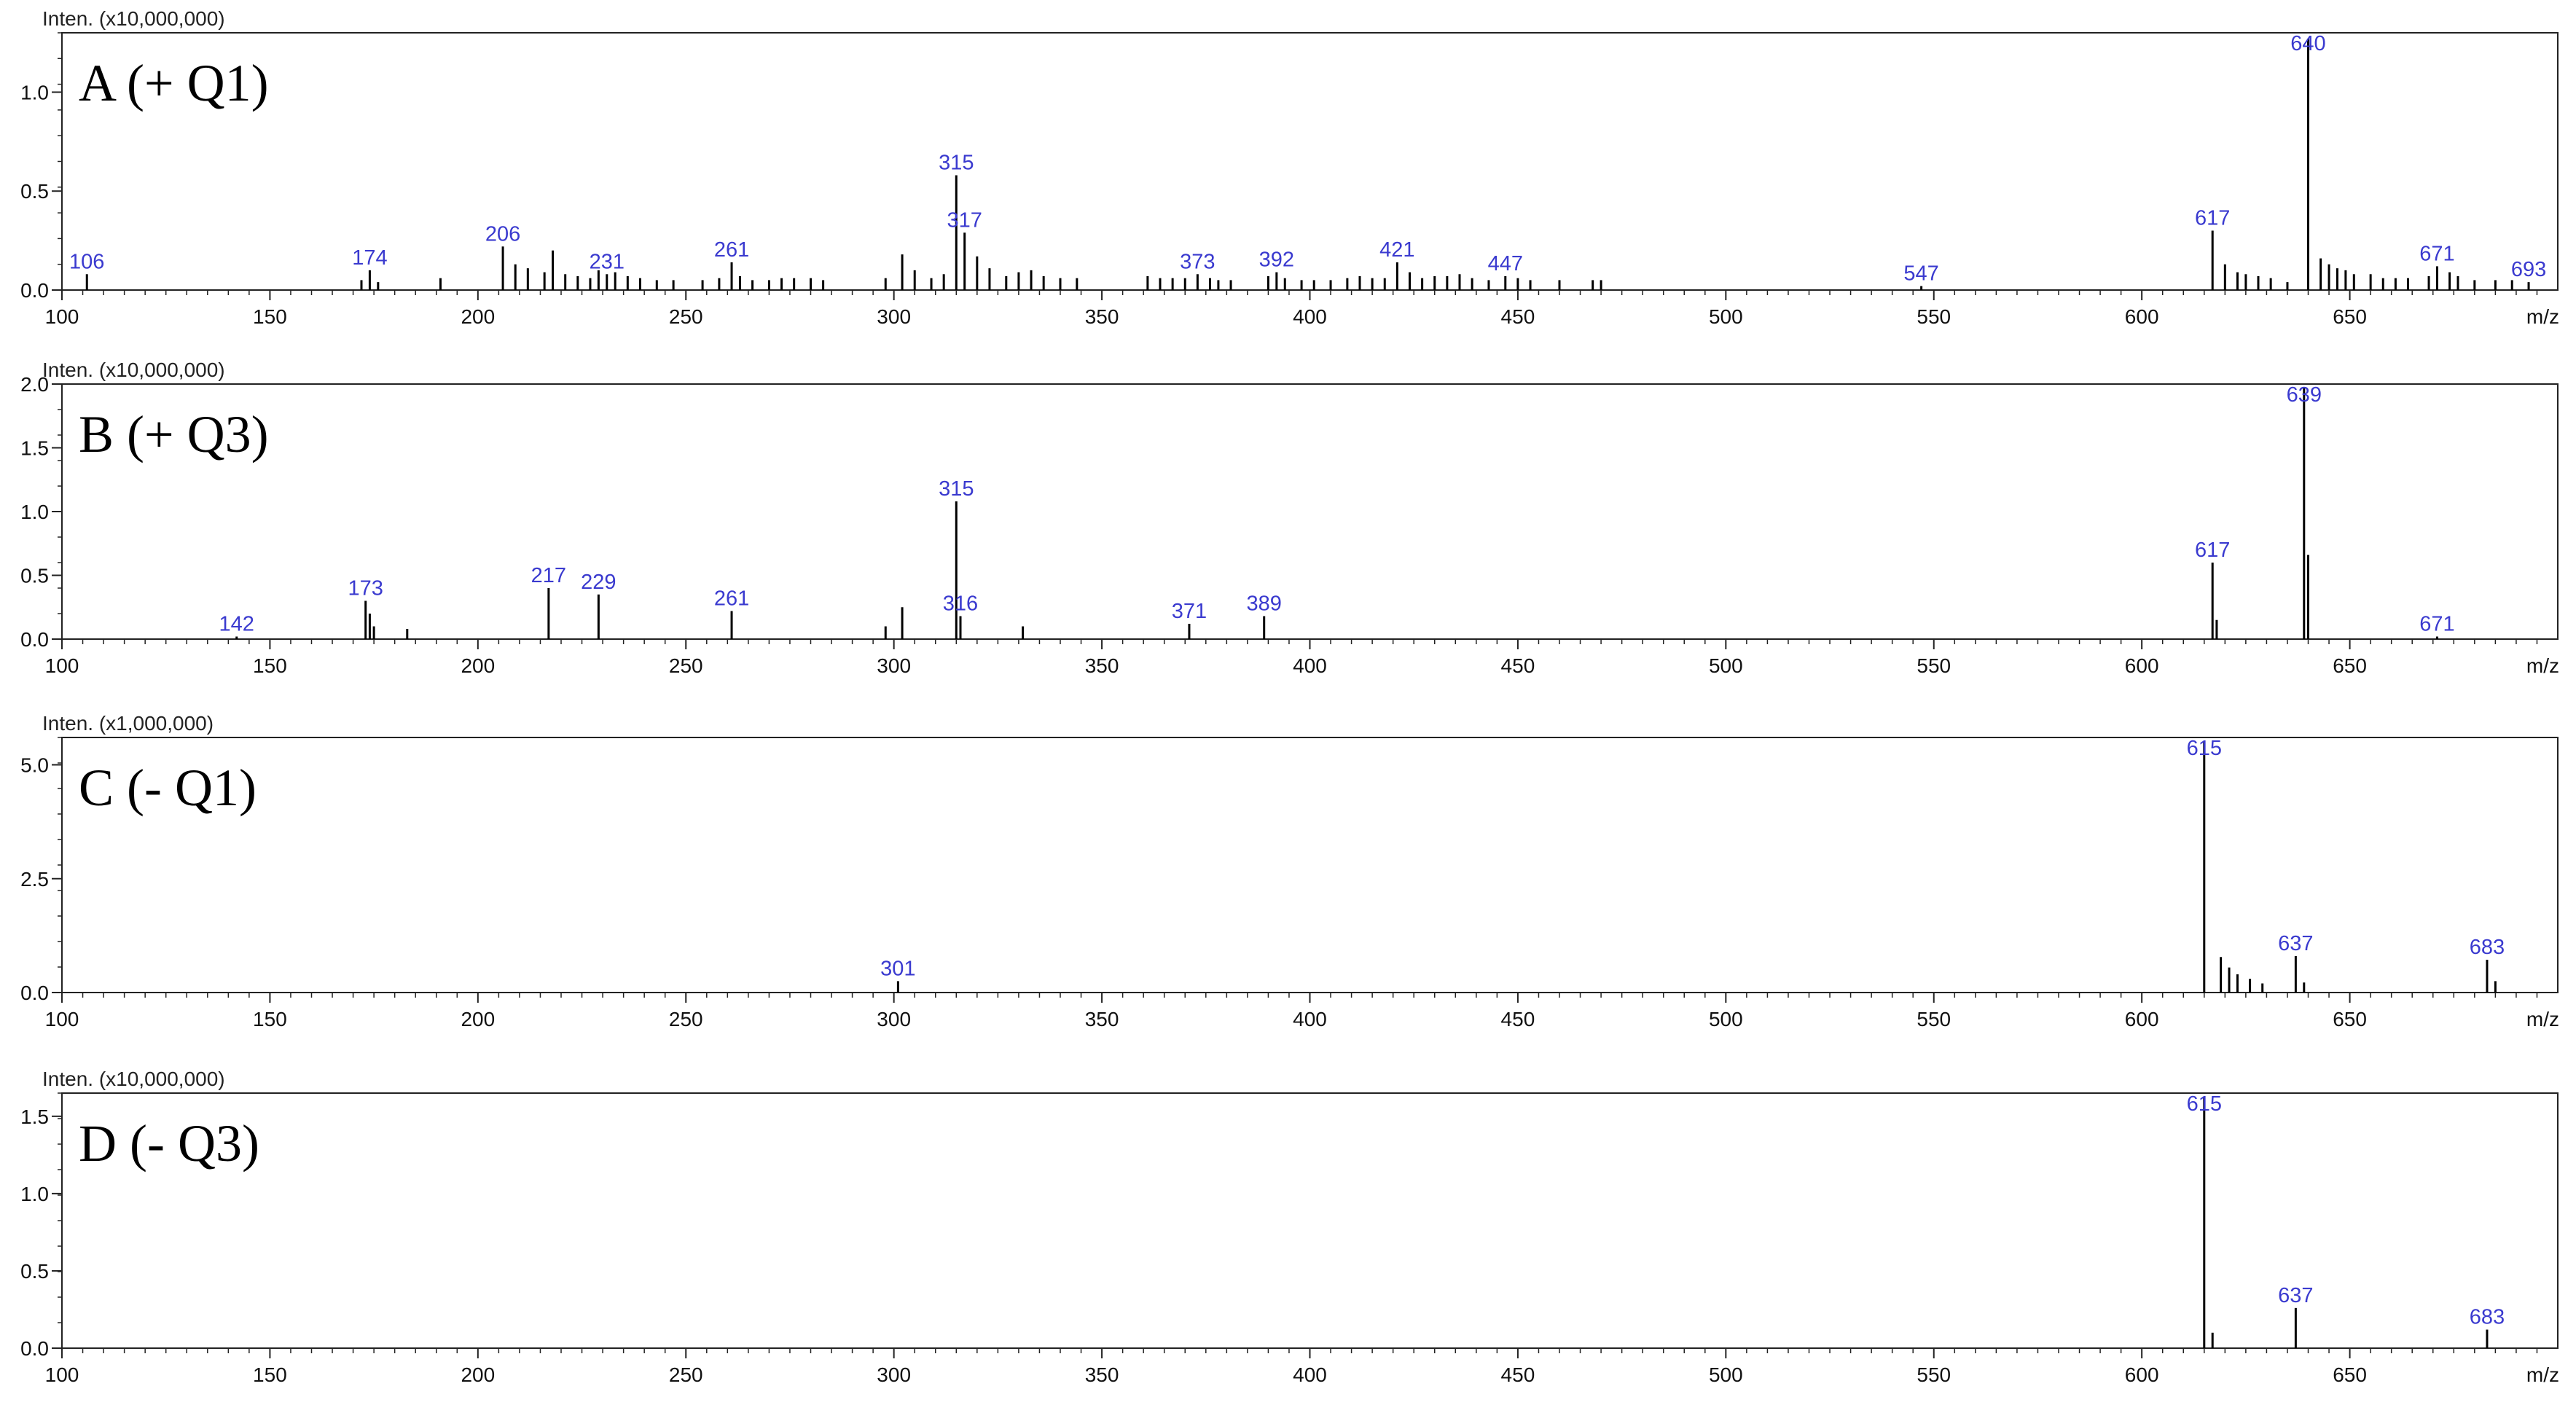  I want to click on peak-label: 392, so click(1276, 260).